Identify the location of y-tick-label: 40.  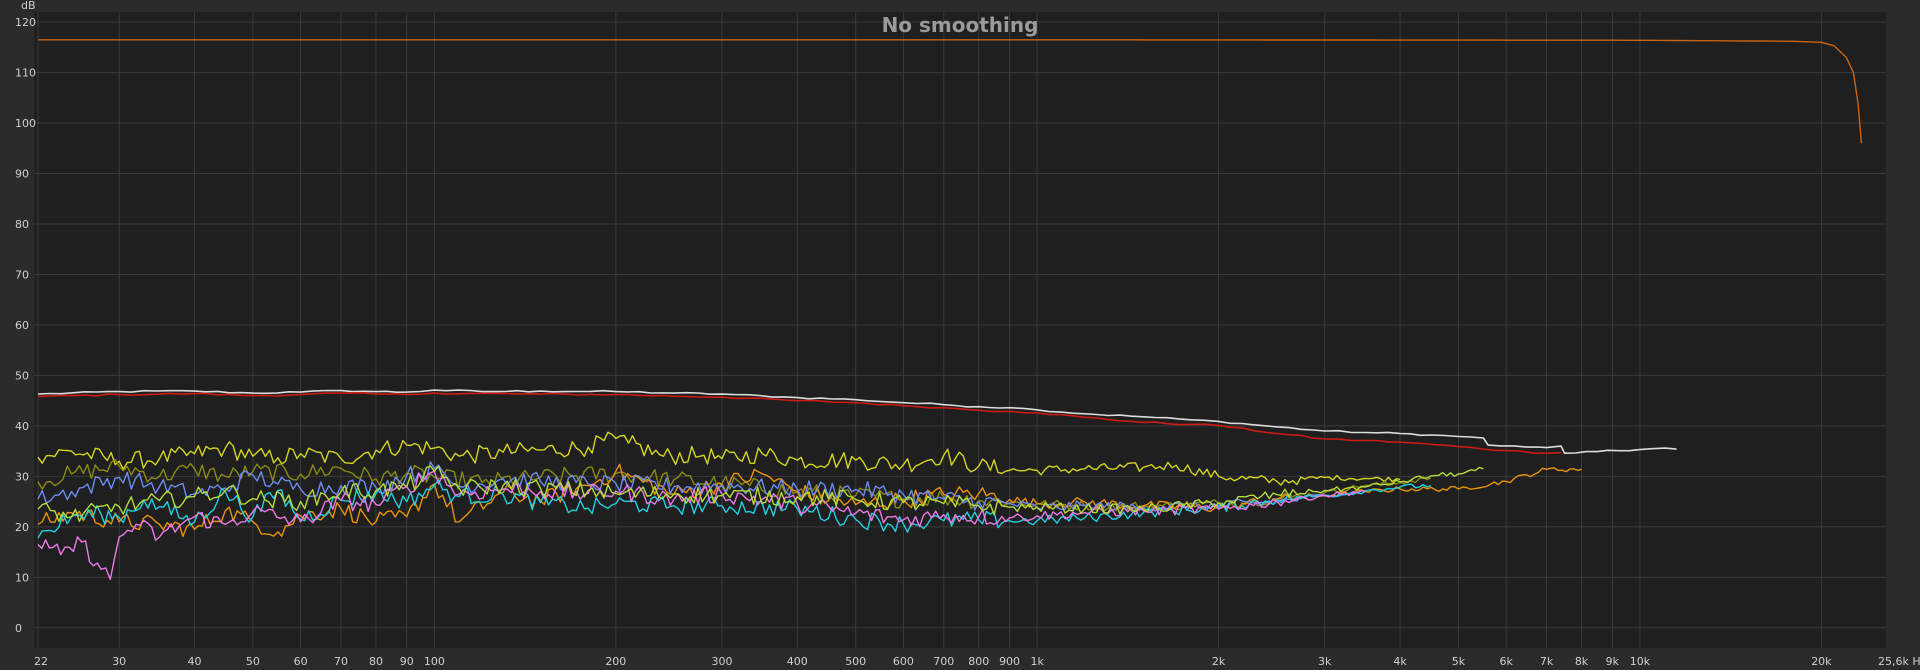
(22, 426).